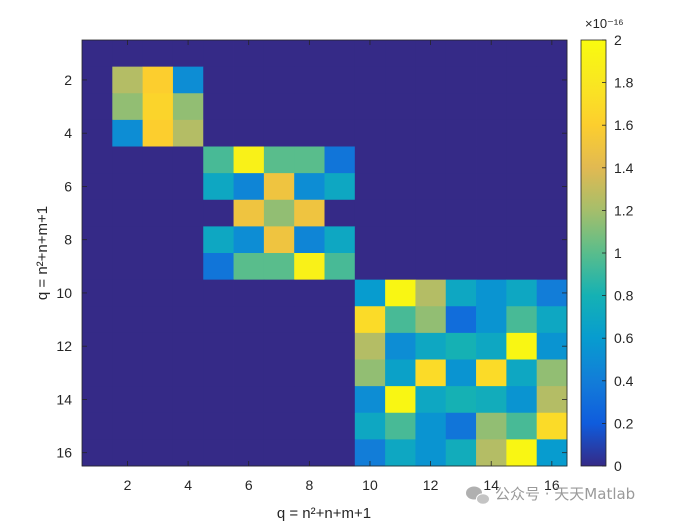 Image resolution: width=700 pixels, height=525 pixels. Describe the element at coordinates (370, 485) in the screenshot. I see `x-tick-label: 10` at that location.